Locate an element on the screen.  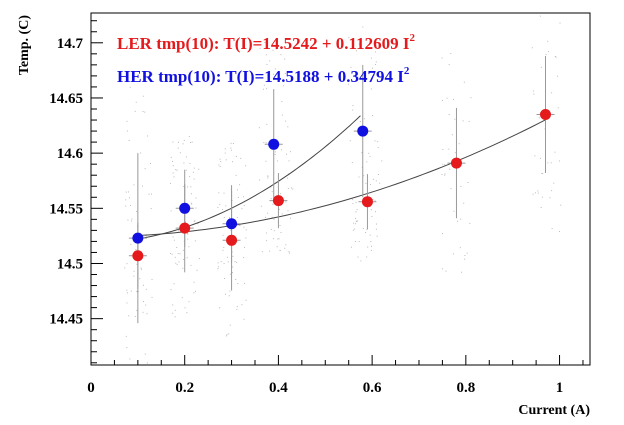
x-axis-title: Current (A) is located at coordinates (554, 410).